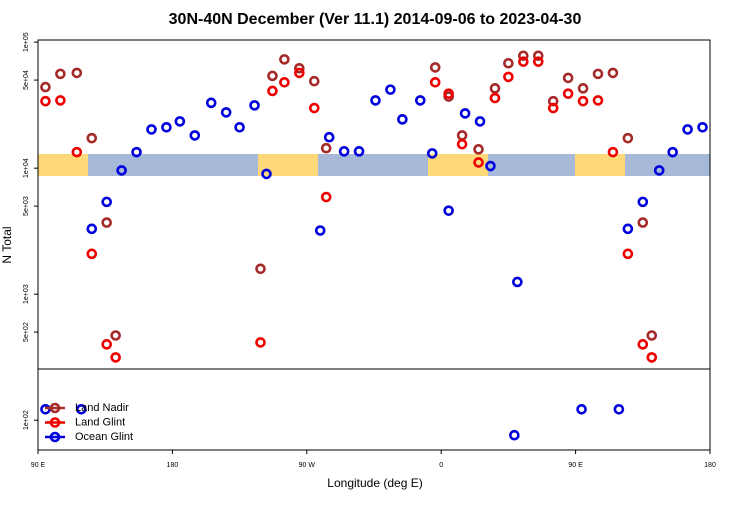  What do you see at coordinates (7, 244) in the screenshot?
I see `y-axis-label: N Total` at bounding box center [7, 244].